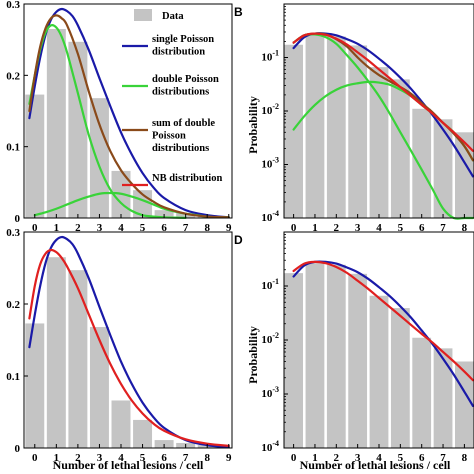  I want to click on panel-a-xtick-label-5: 5, so click(143, 228).